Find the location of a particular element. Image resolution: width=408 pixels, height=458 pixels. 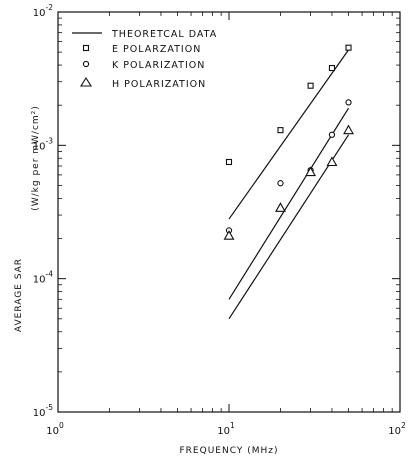

x-tick-label: 10¹ is located at coordinates (226, 429).